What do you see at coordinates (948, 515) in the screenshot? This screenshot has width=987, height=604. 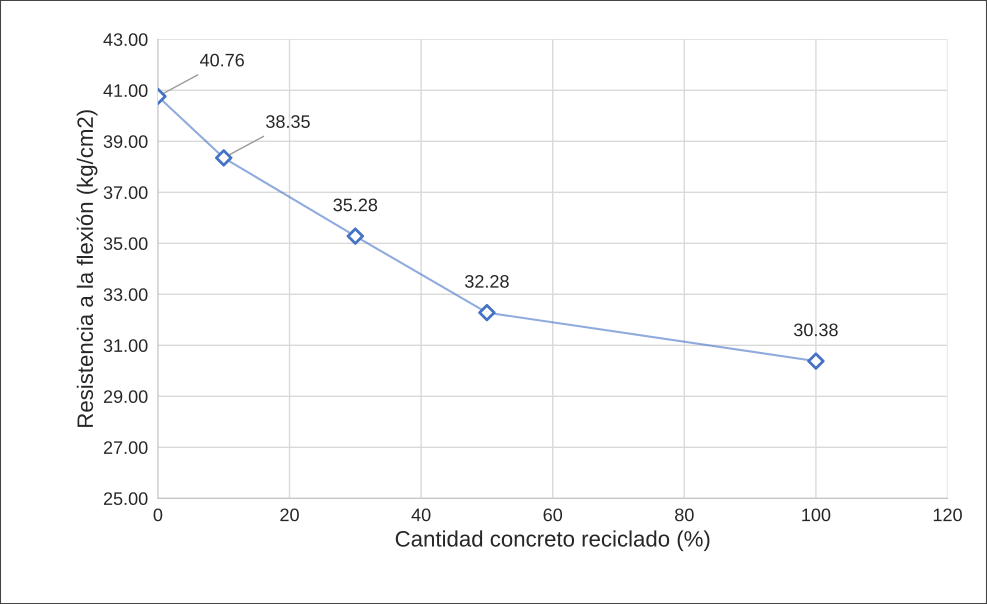 I see `x-tick-label: 120` at bounding box center [948, 515].